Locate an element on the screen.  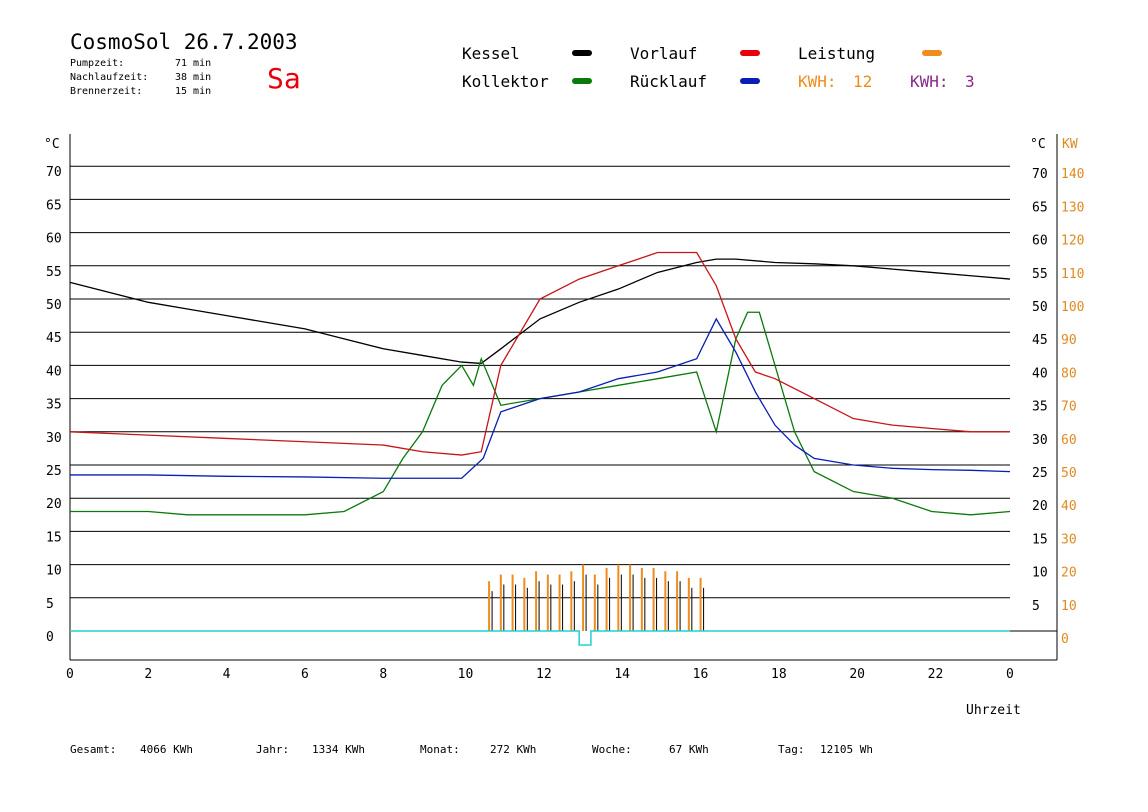
footer-gesamt-value: 4066 KWh is located at coordinates (166, 749).